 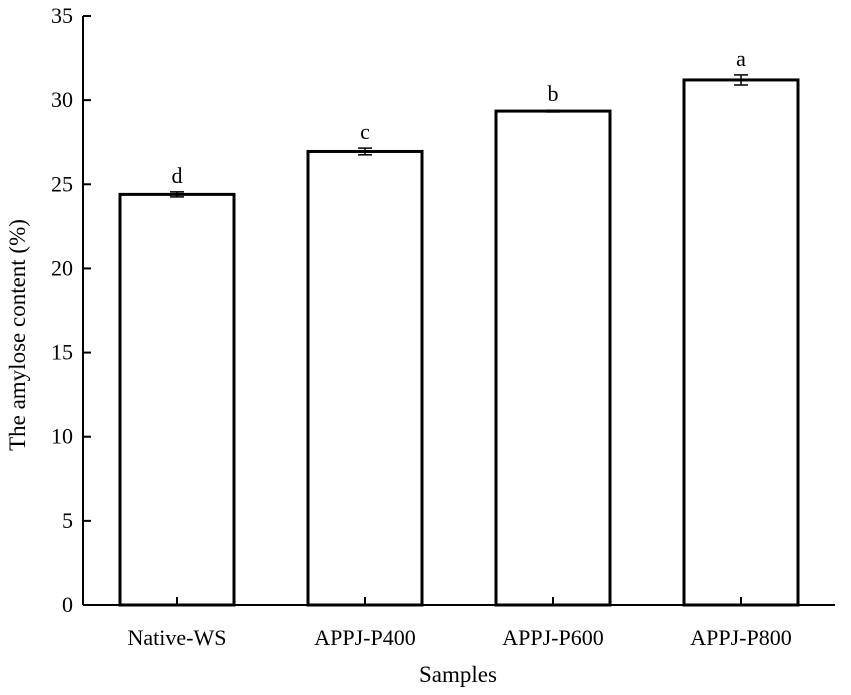 I want to click on significance-letter: d, so click(x=177, y=175).